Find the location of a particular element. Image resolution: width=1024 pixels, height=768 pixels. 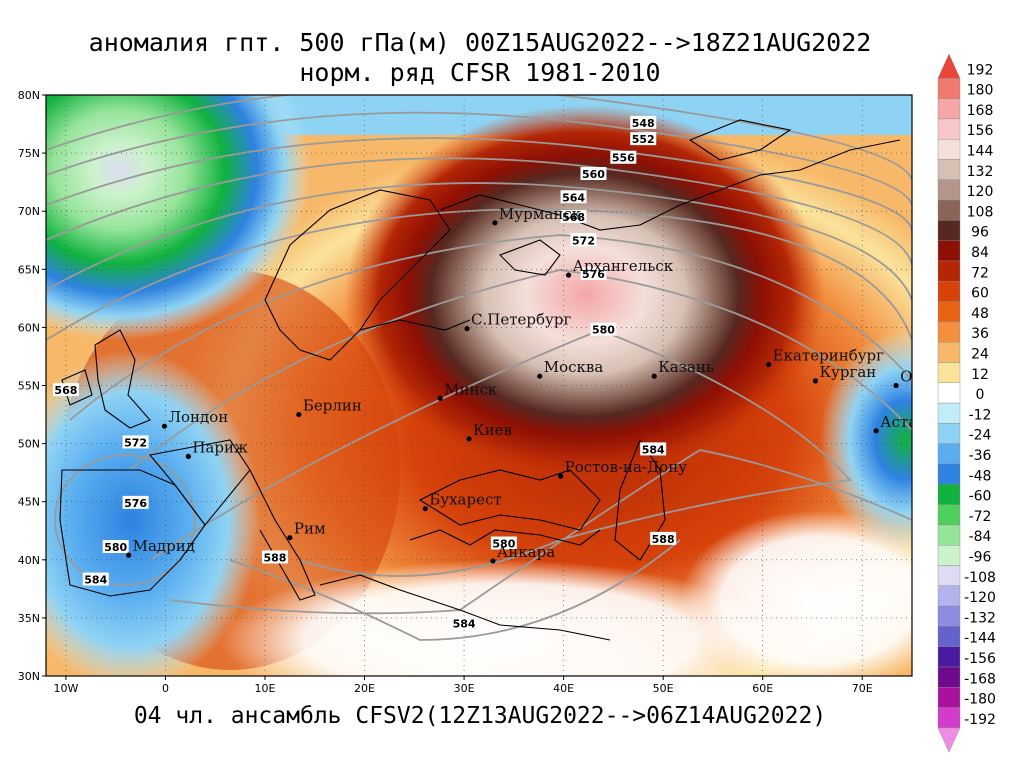

city-label: Архангельск is located at coordinates (623, 266).